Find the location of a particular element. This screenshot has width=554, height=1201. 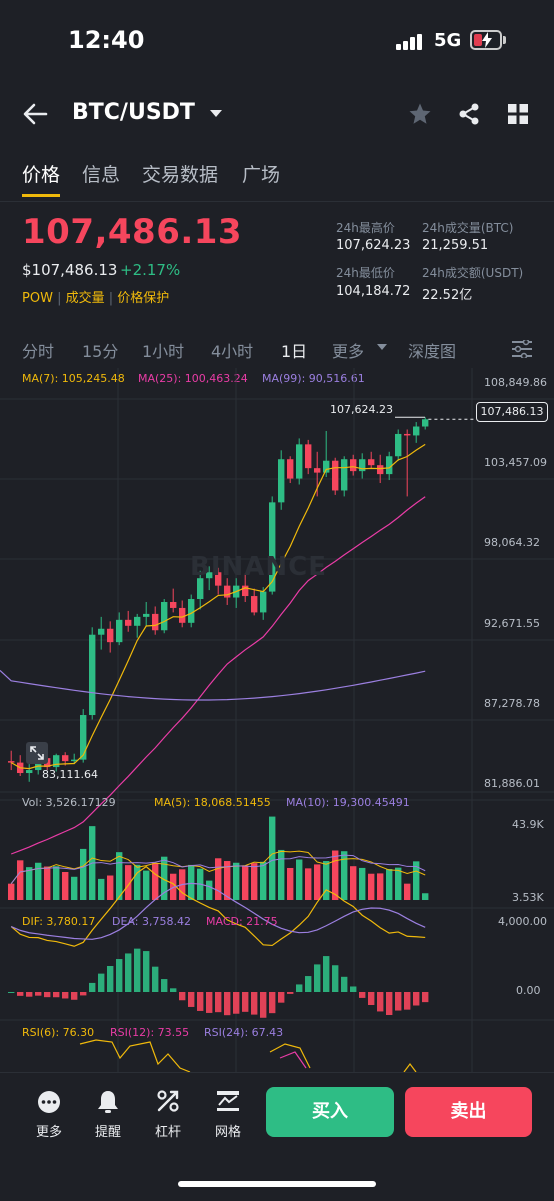

volume-ma10-line is located at coordinates (218, 869).